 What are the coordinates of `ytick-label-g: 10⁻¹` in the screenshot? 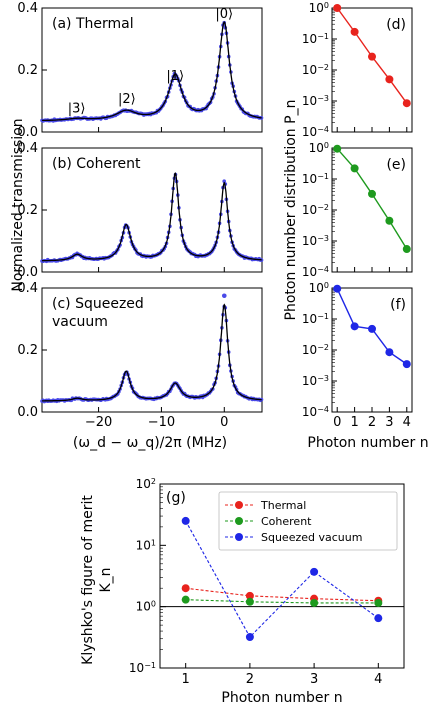 It's located at (142, 668).